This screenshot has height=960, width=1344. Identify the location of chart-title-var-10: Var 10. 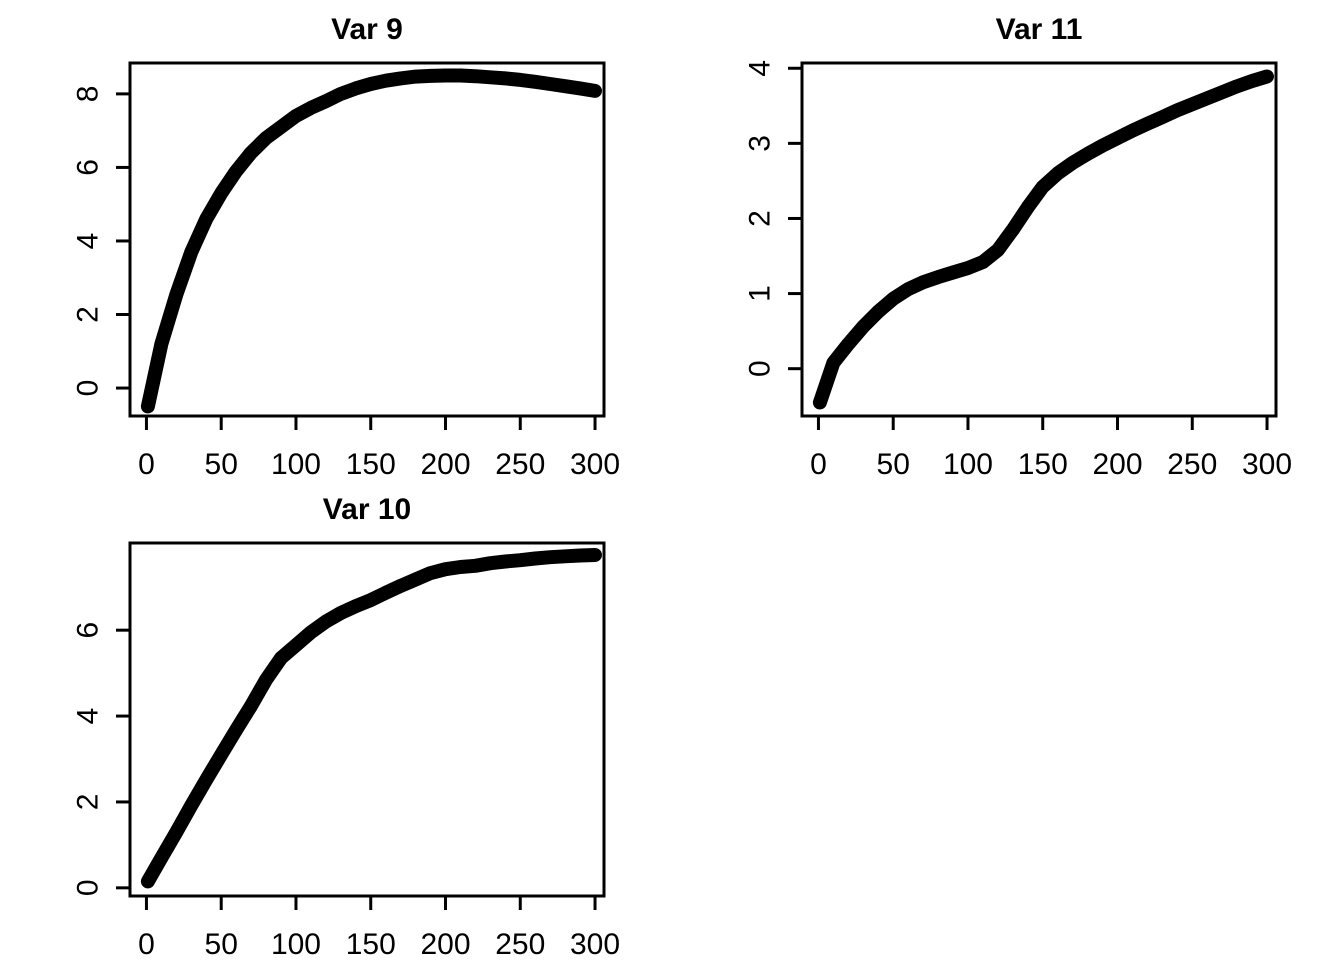
(367, 509).